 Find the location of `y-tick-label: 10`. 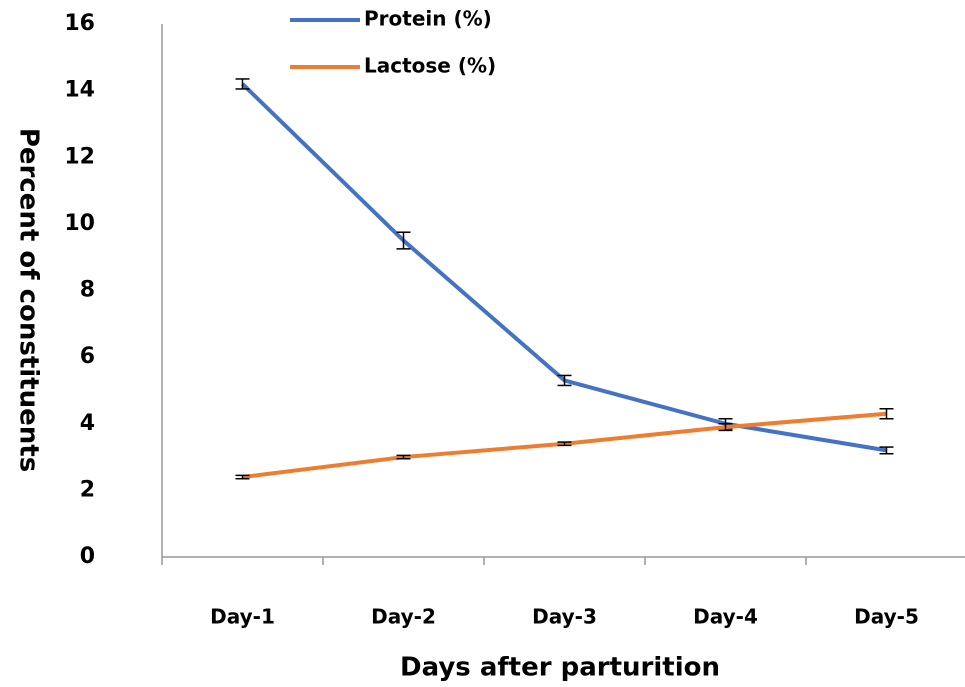

y-tick-label: 10 is located at coordinates (79, 223).